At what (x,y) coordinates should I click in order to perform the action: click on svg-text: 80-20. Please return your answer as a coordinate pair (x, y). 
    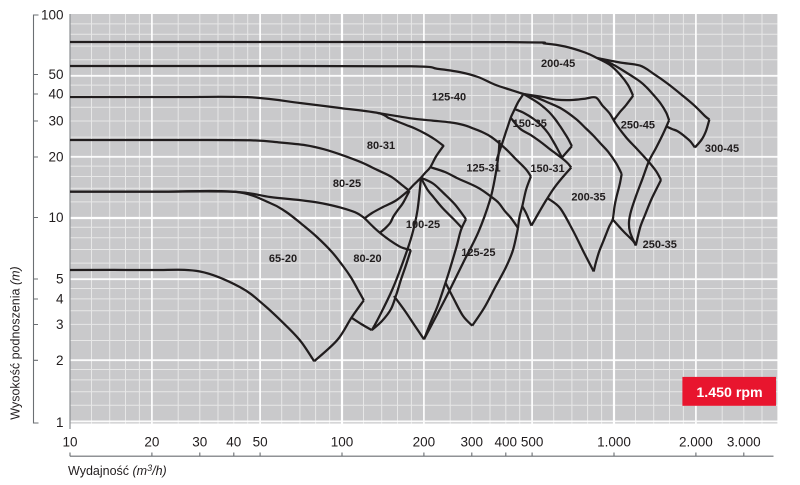
    Looking at the image, I should click on (367, 259).